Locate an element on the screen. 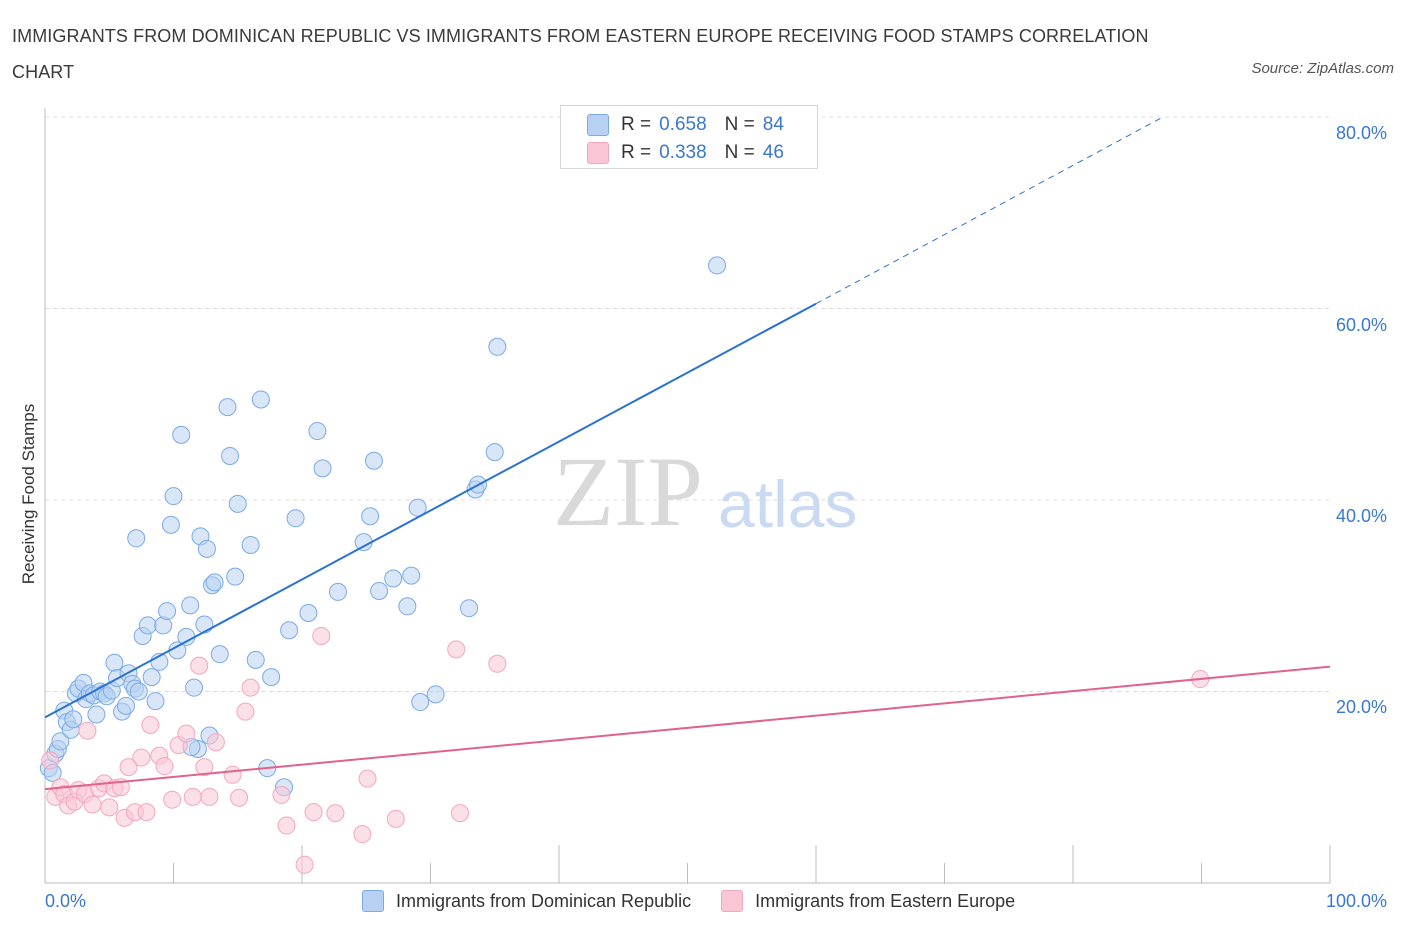 This screenshot has height=930, width=1406. legend-row-eastern-europe: R = 0.338 N = 46 is located at coordinates (685, 153).